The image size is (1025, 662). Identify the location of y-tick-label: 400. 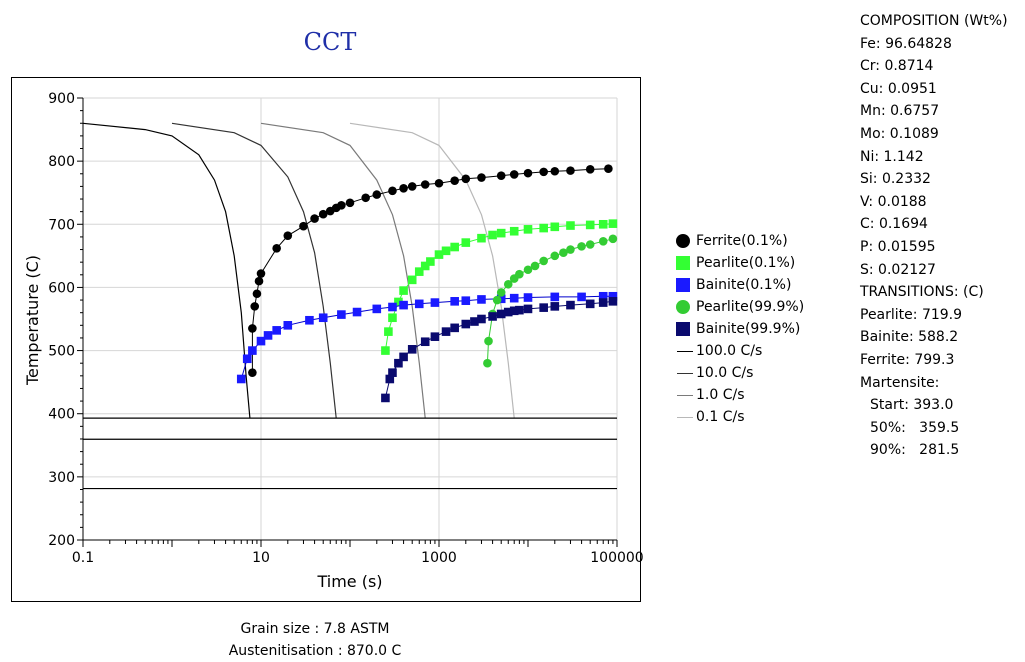
(61, 415).